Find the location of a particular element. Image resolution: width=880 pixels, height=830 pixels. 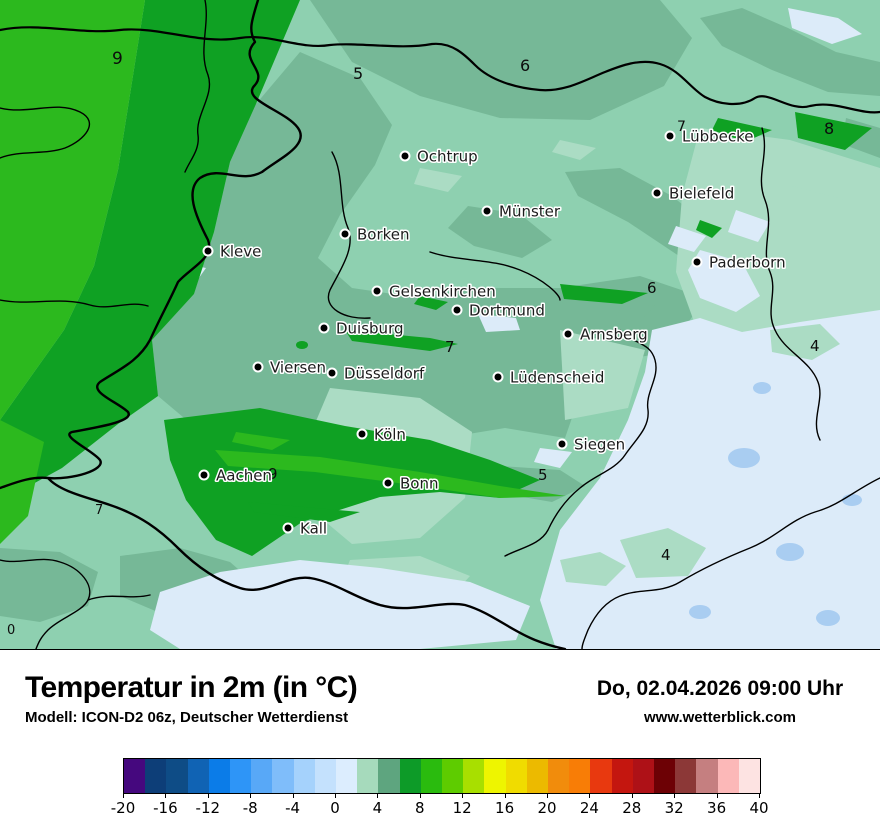

city-label: Paderborn is located at coordinates (747, 263).